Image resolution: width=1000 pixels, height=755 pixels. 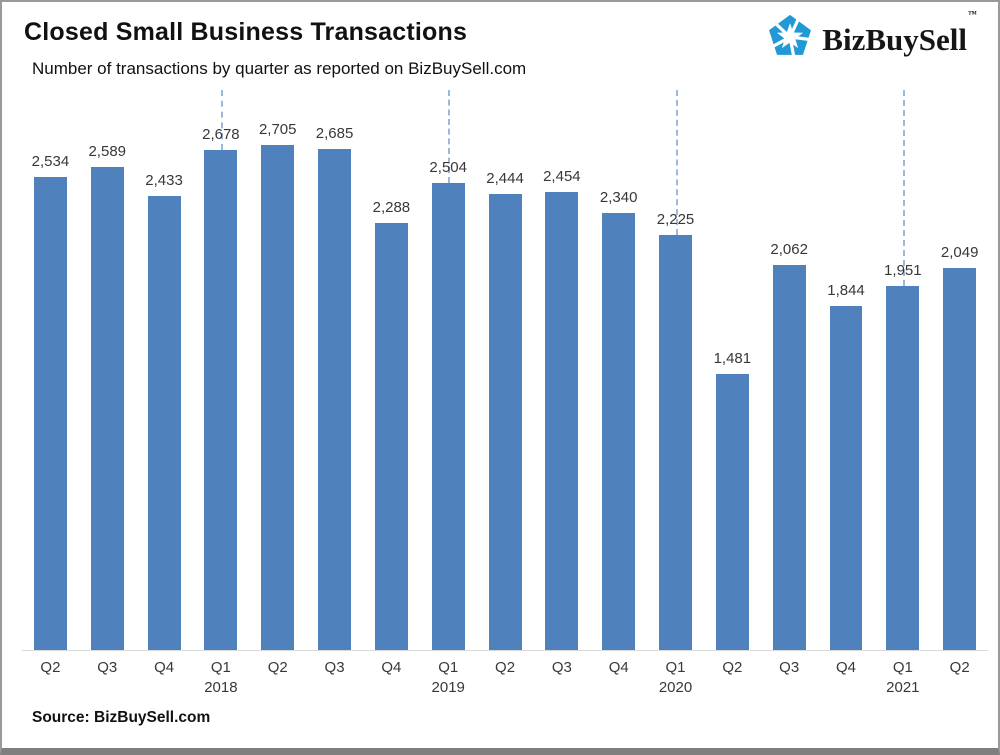 I want to click on bar-column: 2,049, so click(x=959, y=370).